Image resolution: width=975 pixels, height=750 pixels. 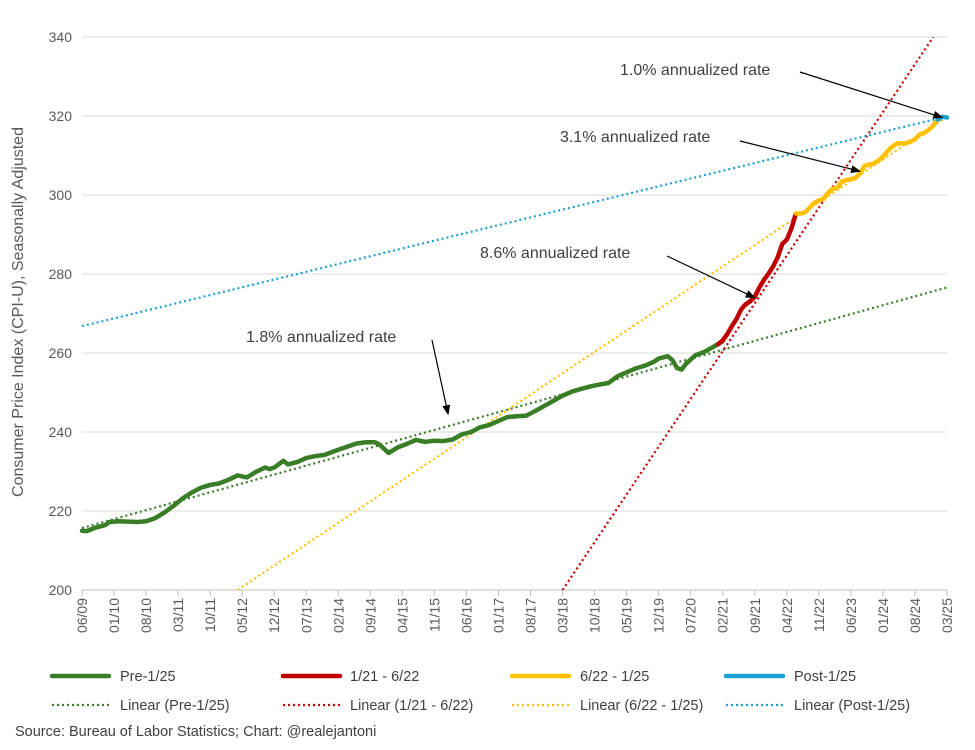 What do you see at coordinates (402, 615) in the screenshot?
I see `x-tick-label: 04/15` at bounding box center [402, 615].